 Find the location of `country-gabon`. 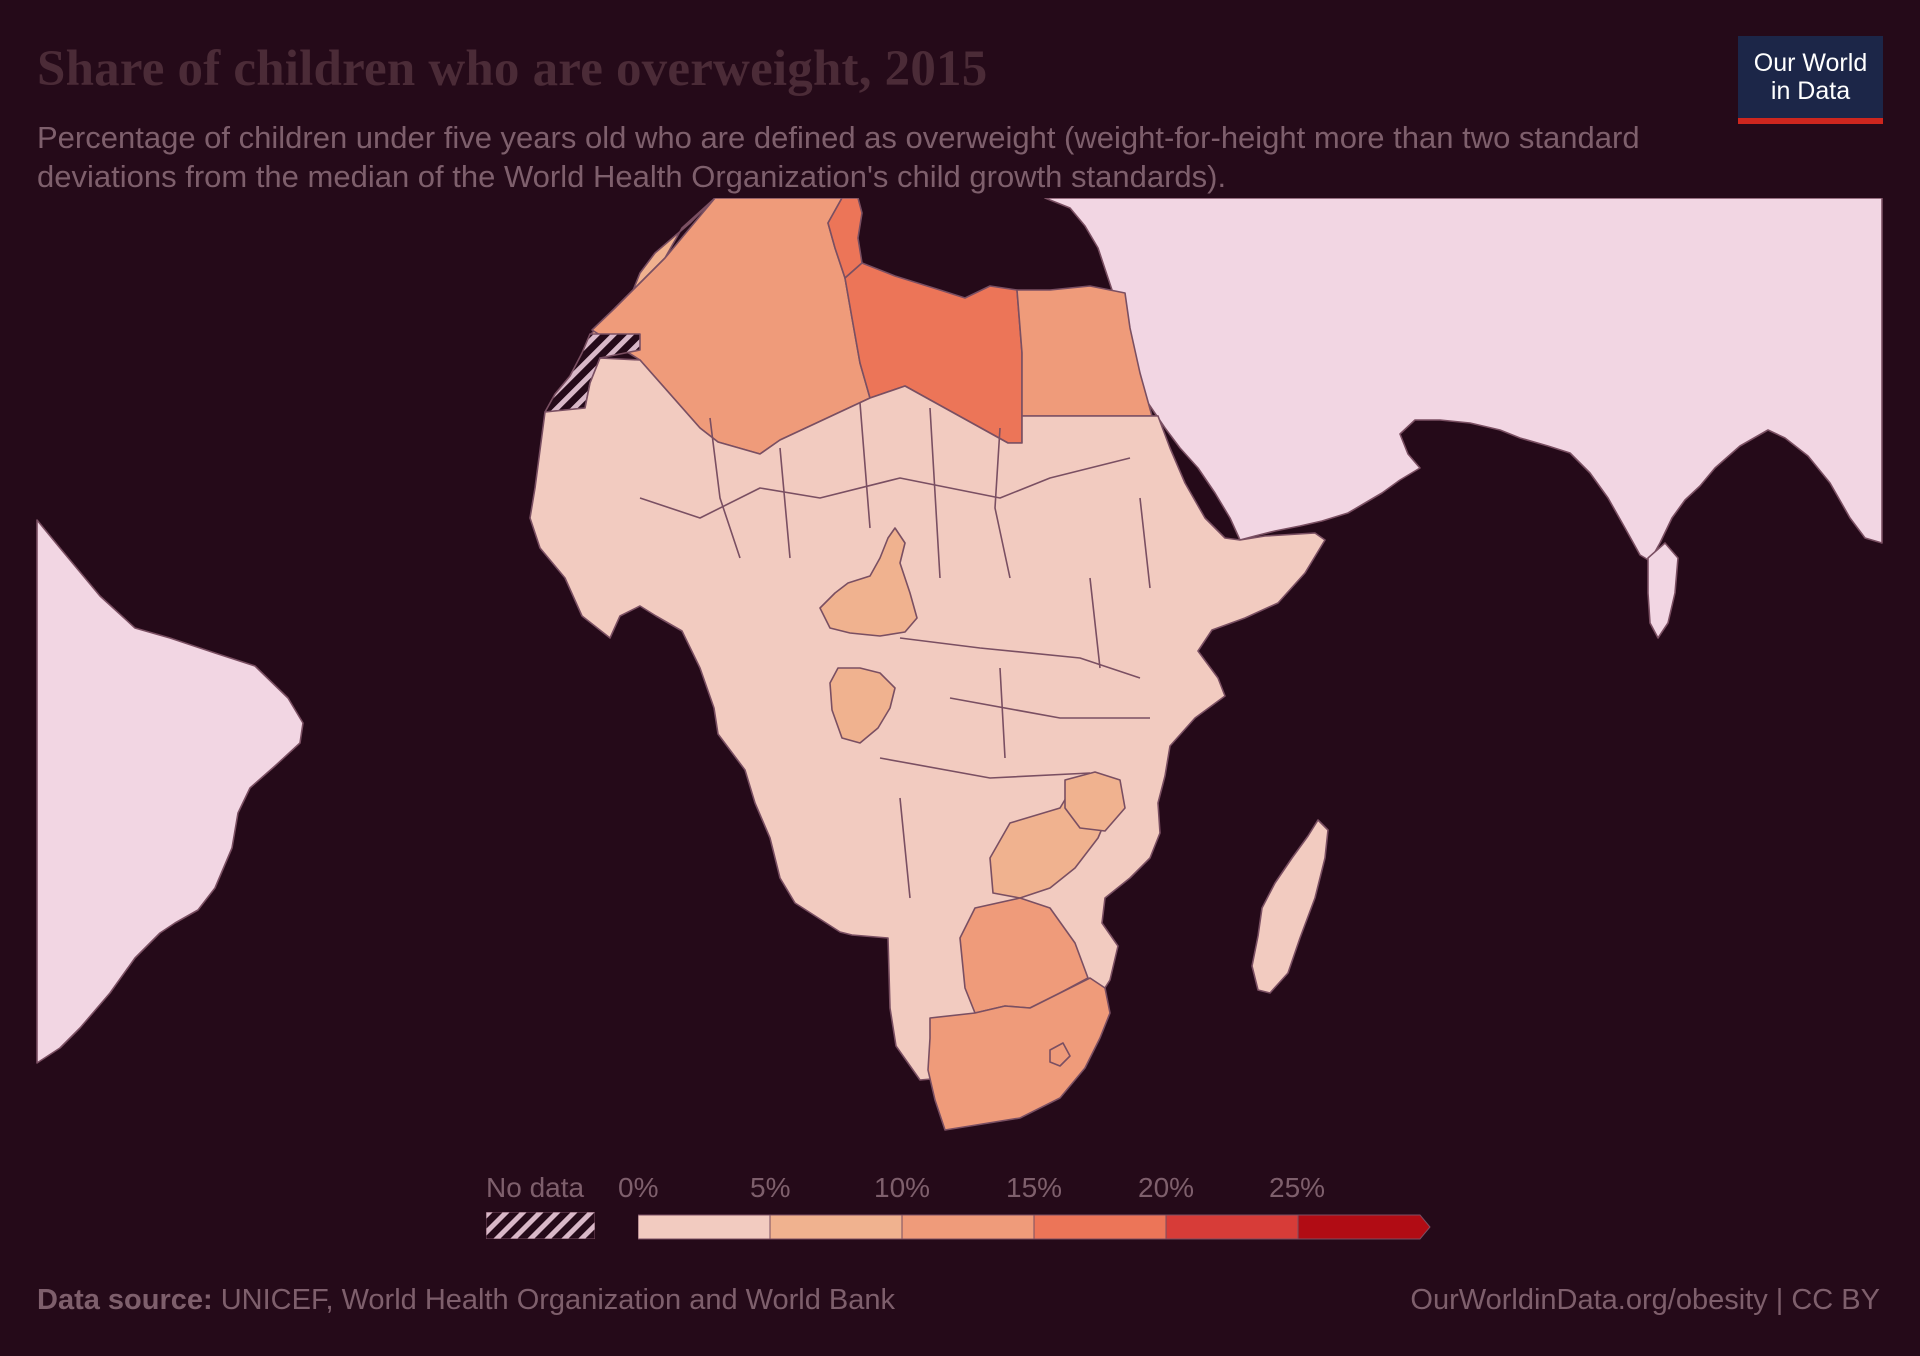

country-gabon is located at coordinates (862, 705).